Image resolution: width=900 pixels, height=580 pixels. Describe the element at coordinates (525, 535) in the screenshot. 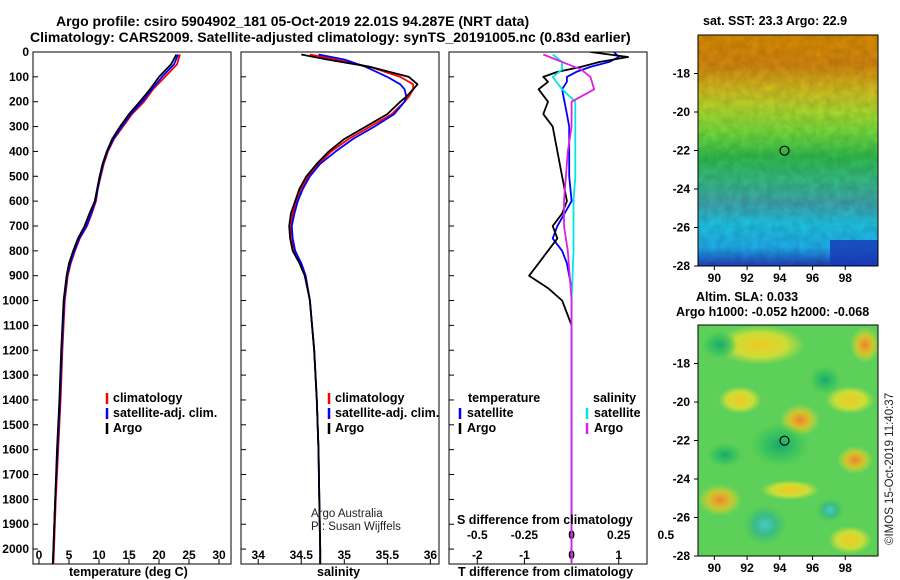

I see `s-tick-label: -0.25` at that location.